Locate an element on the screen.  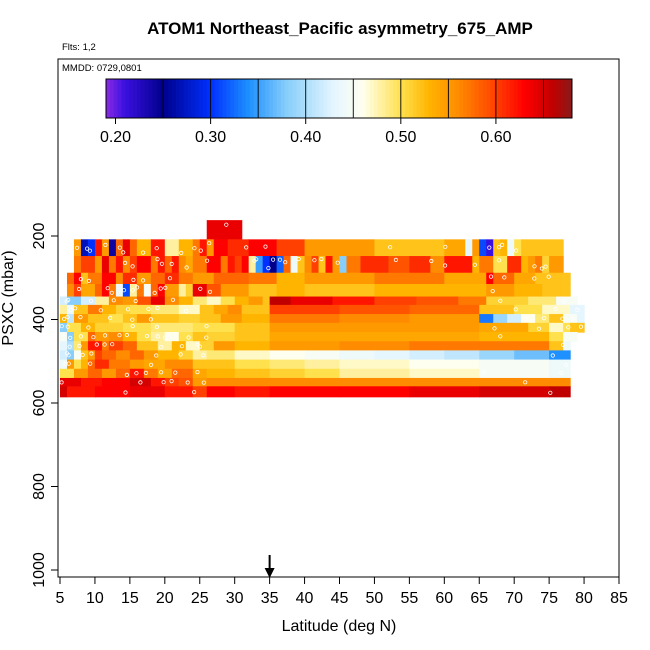
x-tick-label: 60 is located at coordinates (444, 598).